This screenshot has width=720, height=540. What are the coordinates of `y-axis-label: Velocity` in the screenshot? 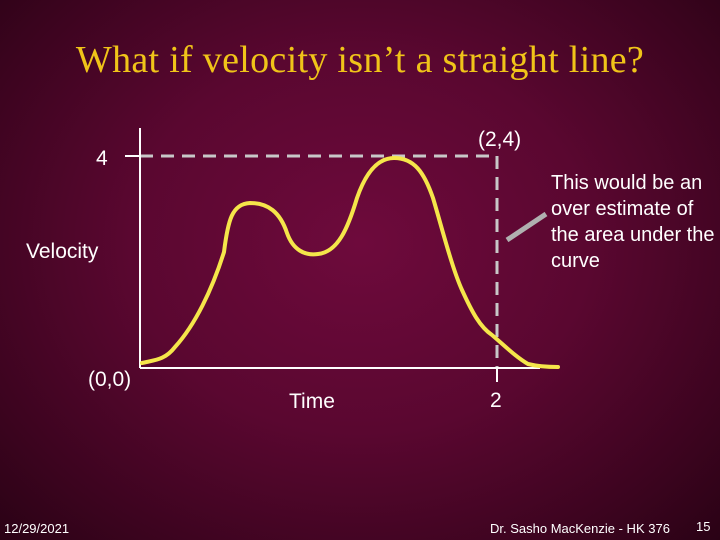 It's located at (62, 251).